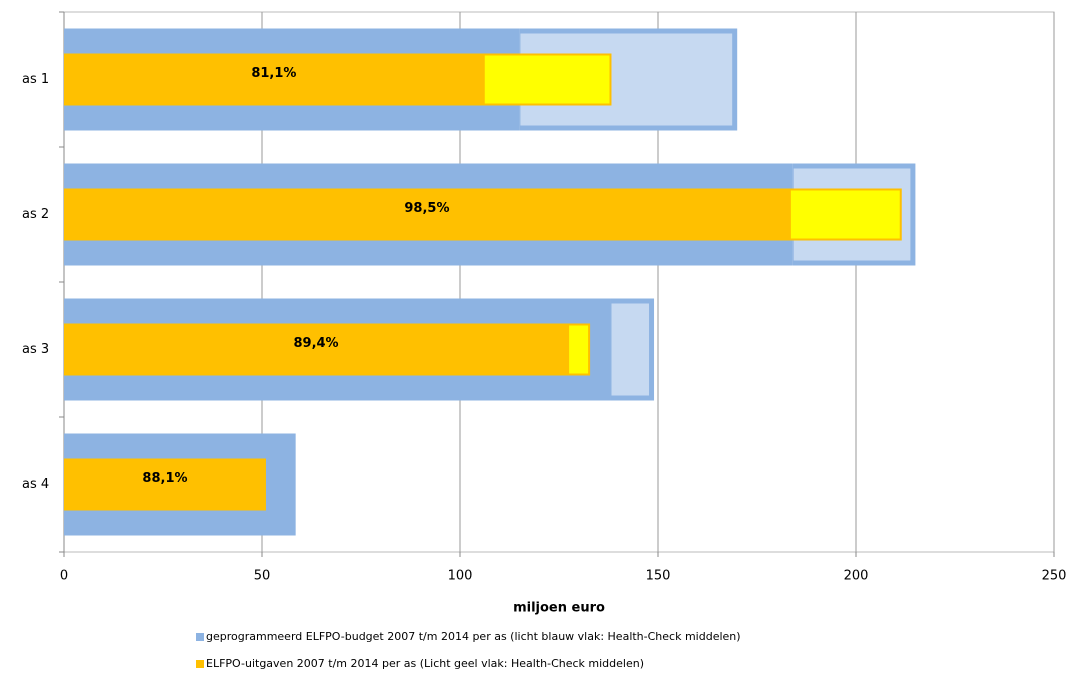  I want to click on bar-annotation: 88,1%, so click(164, 478).